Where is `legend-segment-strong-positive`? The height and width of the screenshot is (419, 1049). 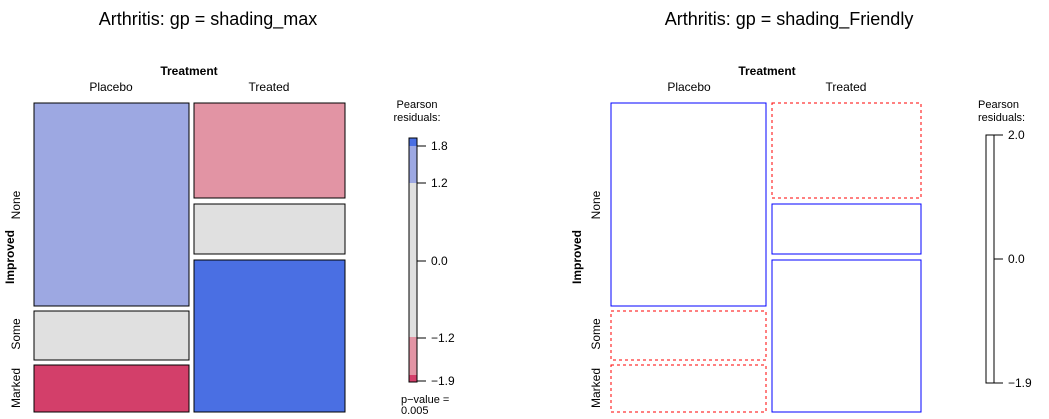 legend-segment-strong-positive is located at coordinates (413, 142).